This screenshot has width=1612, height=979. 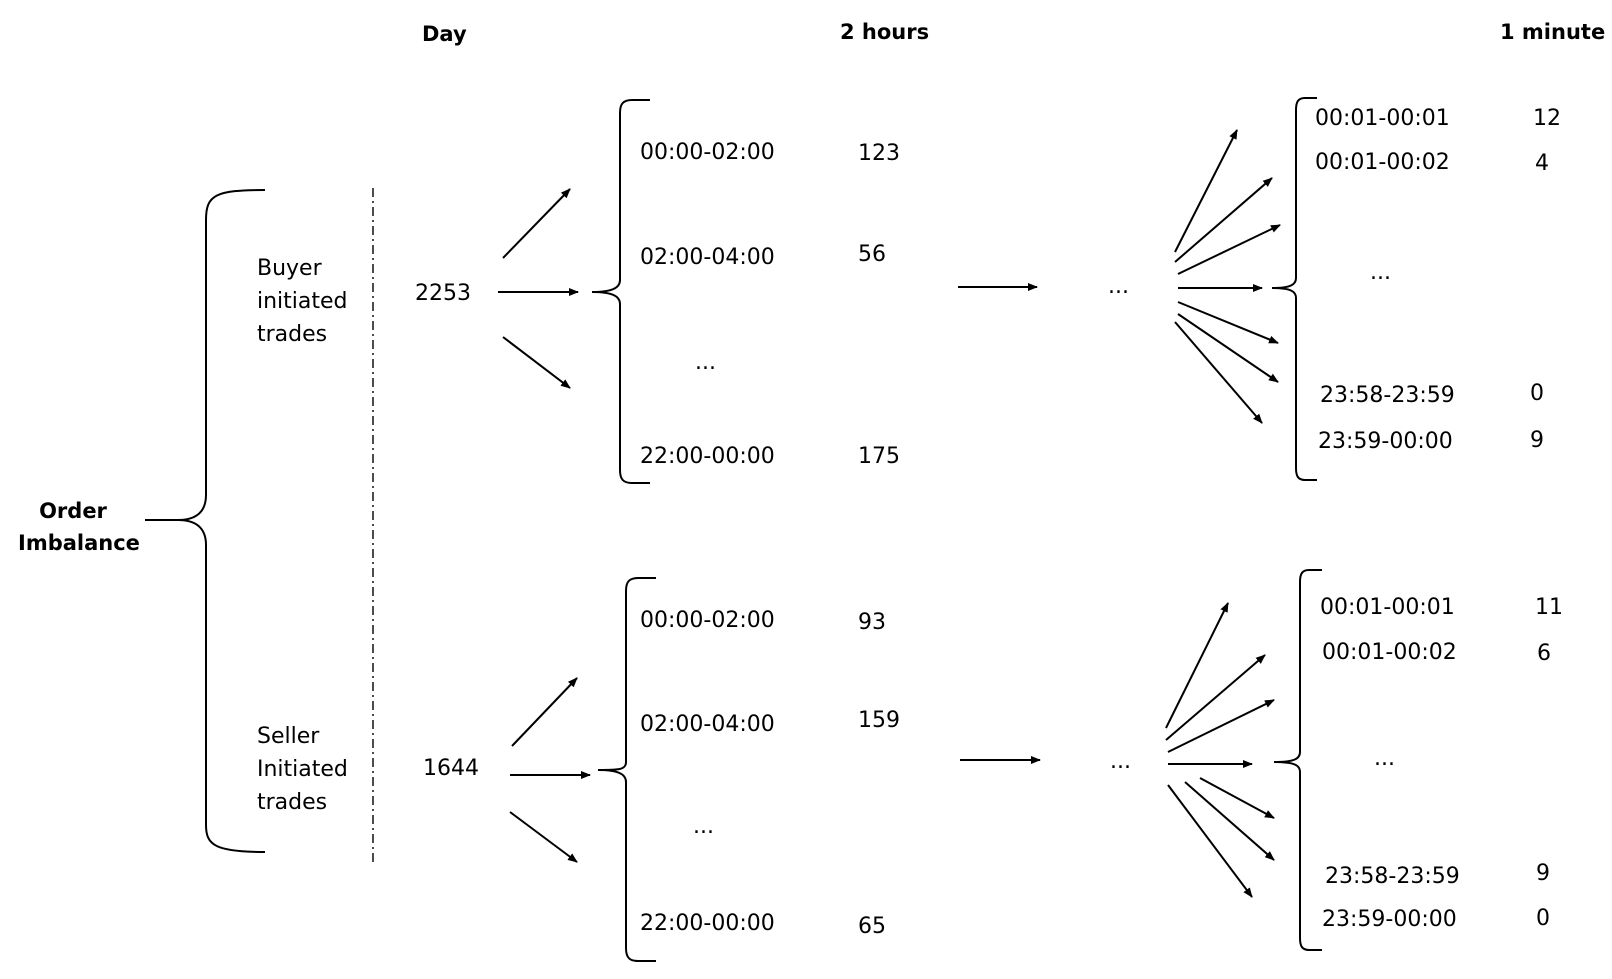 I want to click on seller-label-line-3: trades, so click(x=292, y=802).